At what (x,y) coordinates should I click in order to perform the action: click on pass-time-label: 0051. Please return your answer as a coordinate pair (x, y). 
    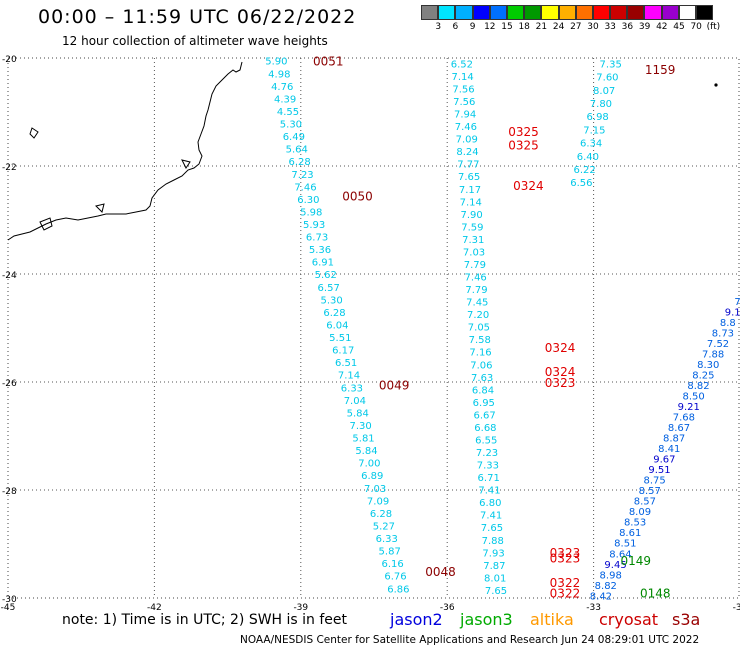
    Looking at the image, I should click on (328, 62).